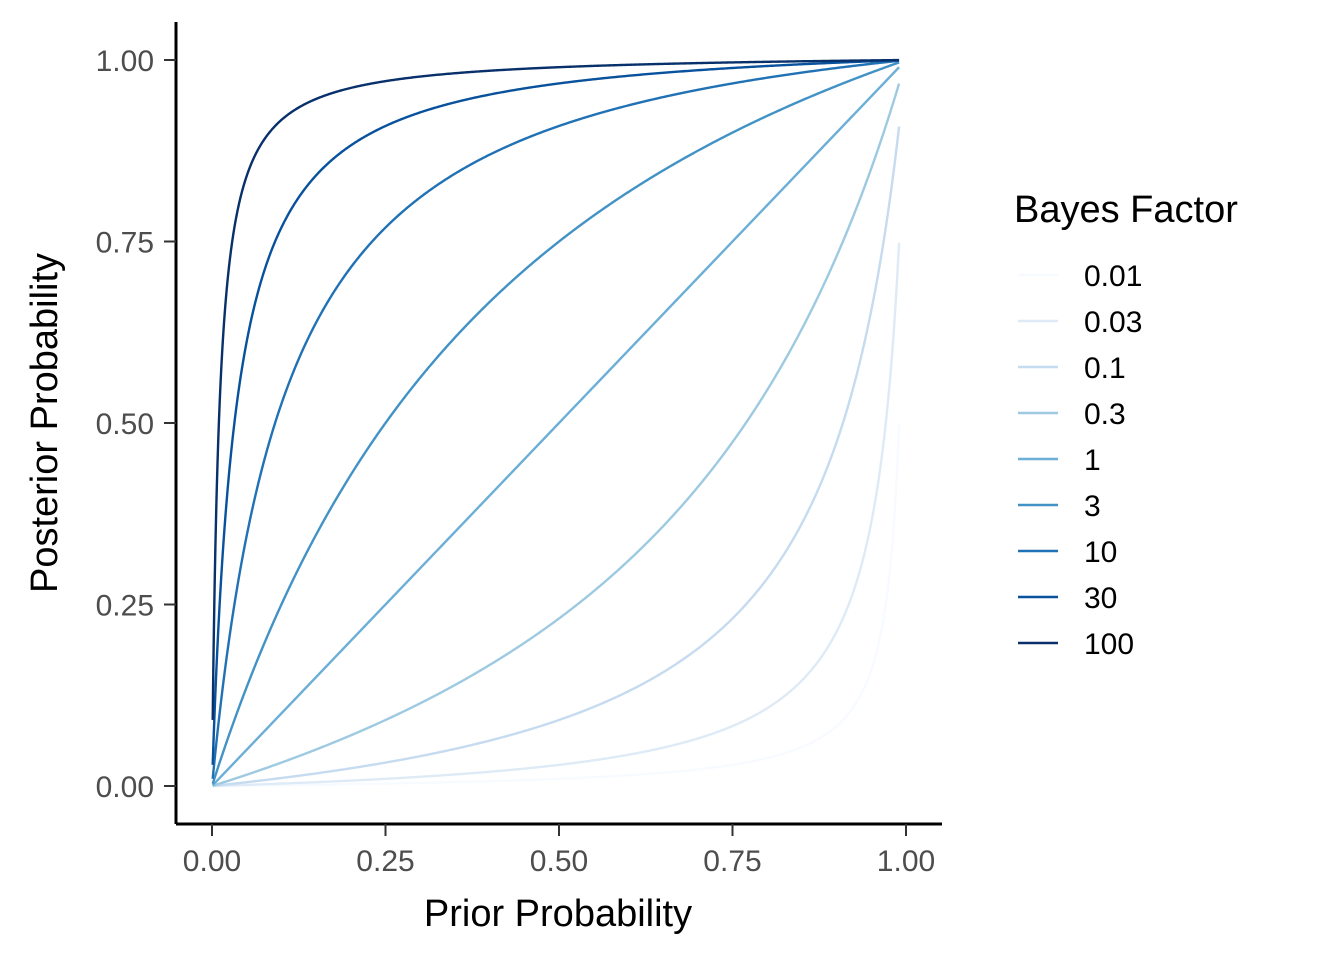  Describe the element at coordinates (906, 861) in the screenshot. I see `x-tick-label: 1.00` at that location.